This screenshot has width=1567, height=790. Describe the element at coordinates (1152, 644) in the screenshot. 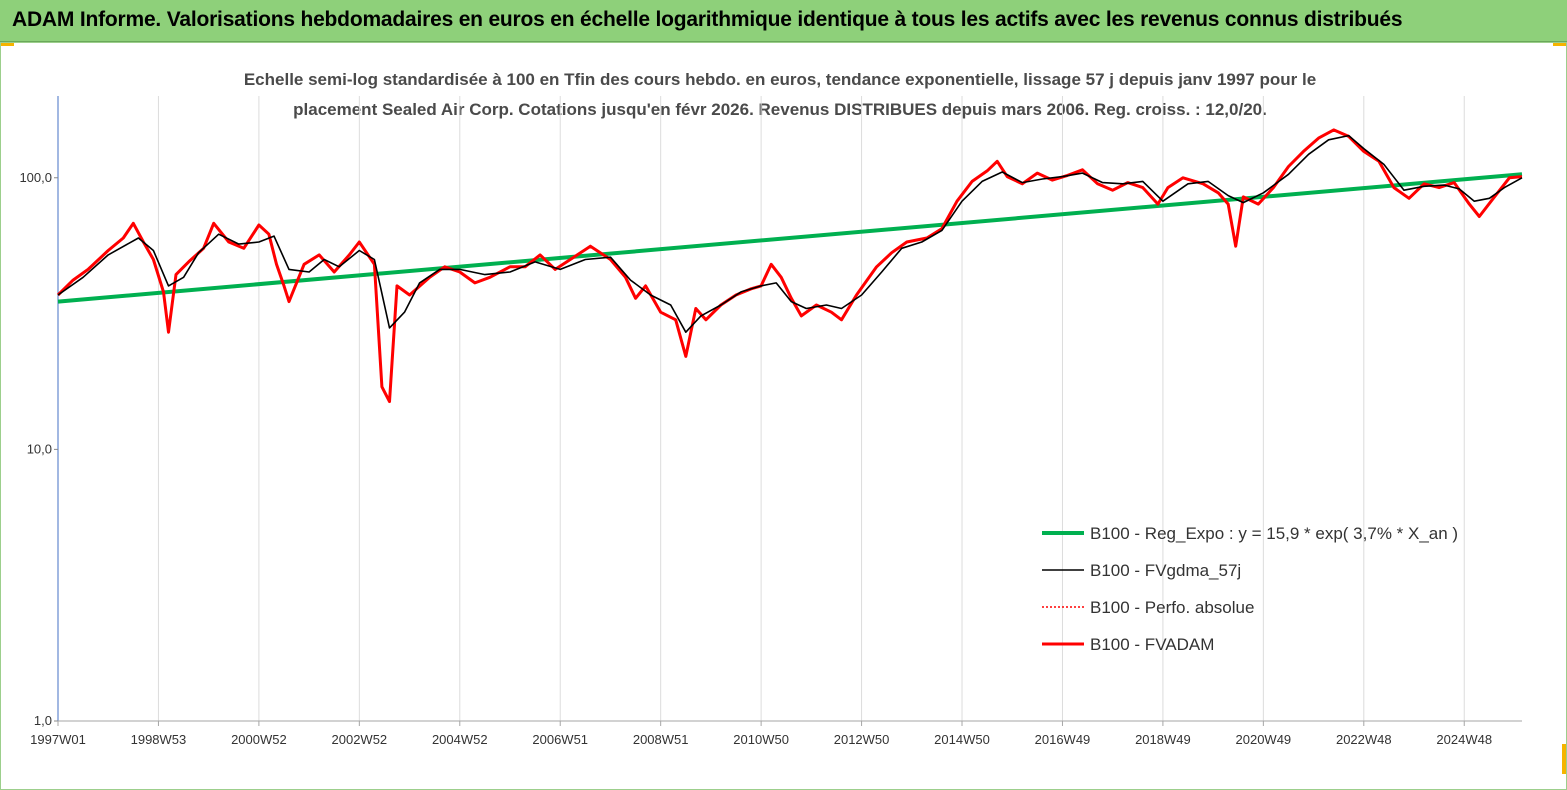

I see `legend-label: B100 - FVADAM` at that location.